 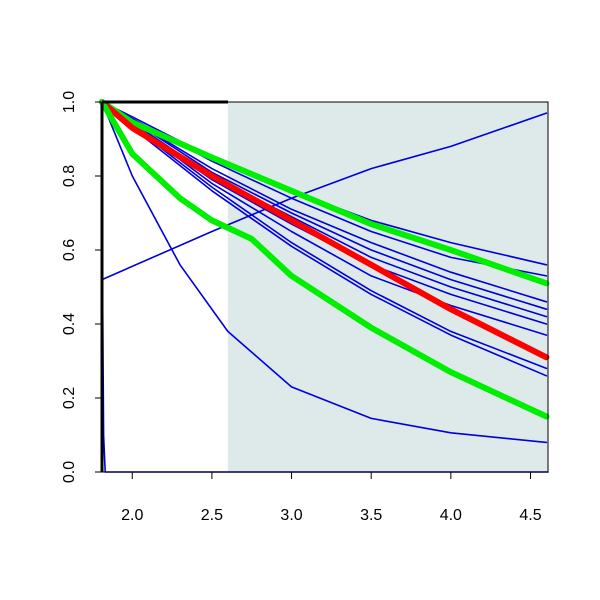 I want to click on x-tick-label: 2.5, so click(x=212, y=515).